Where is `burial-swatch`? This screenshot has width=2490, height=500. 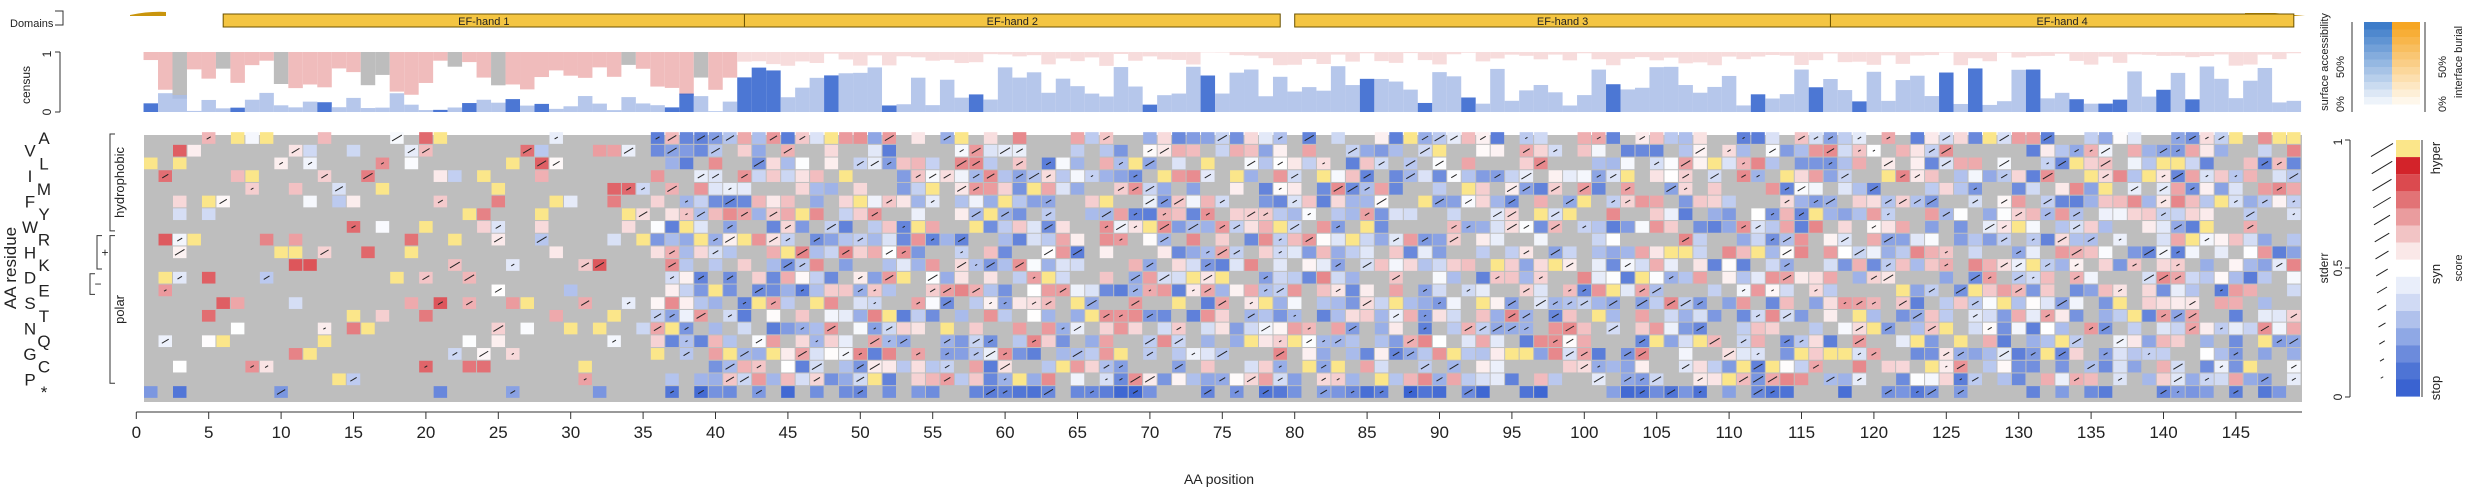
burial-swatch is located at coordinates (2406, 71).